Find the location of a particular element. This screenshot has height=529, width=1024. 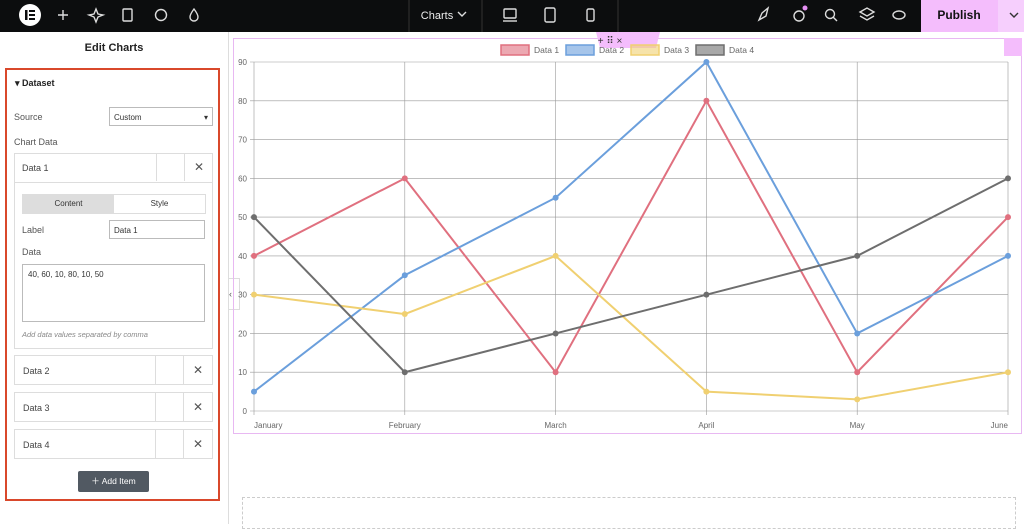

tabs: Content Style is located at coordinates (114, 204).